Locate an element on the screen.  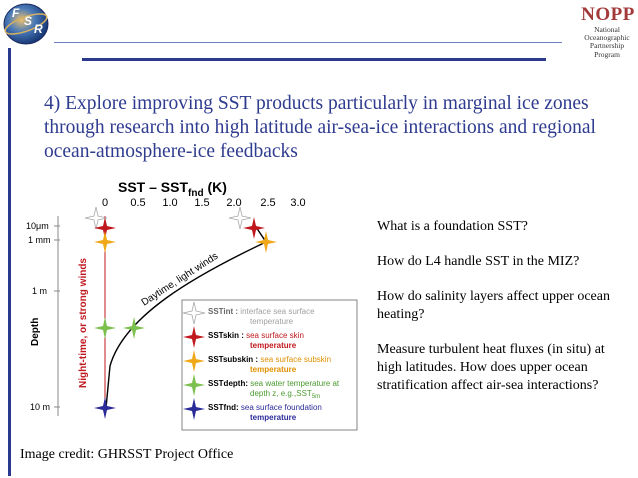
legend-sstint-bold: SSTint : is located at coordinates (223, 311).